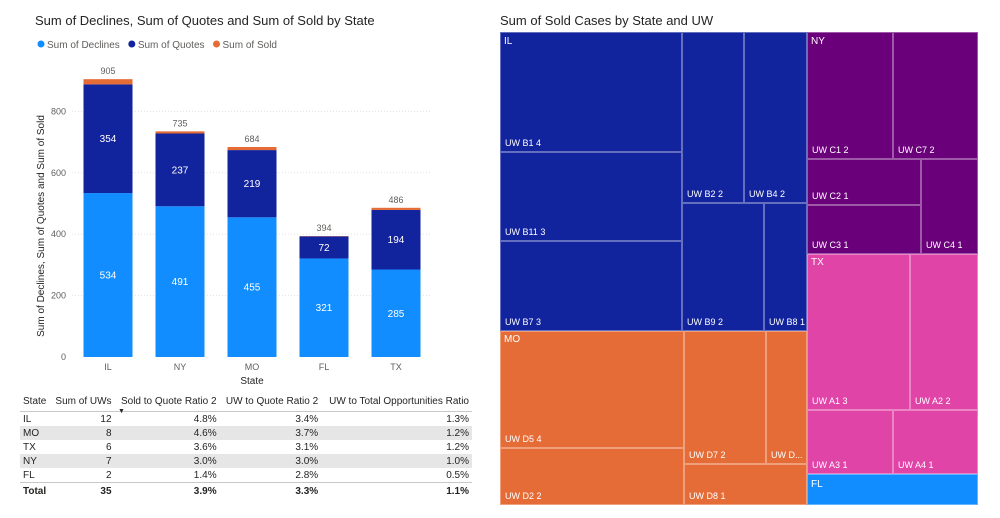 The height and width of the screenshot is (518, 1000). Describe the element at coordinates (270, 433) in the screenshot. I see `cell-uw-to-quote: 3.7%` at that location.